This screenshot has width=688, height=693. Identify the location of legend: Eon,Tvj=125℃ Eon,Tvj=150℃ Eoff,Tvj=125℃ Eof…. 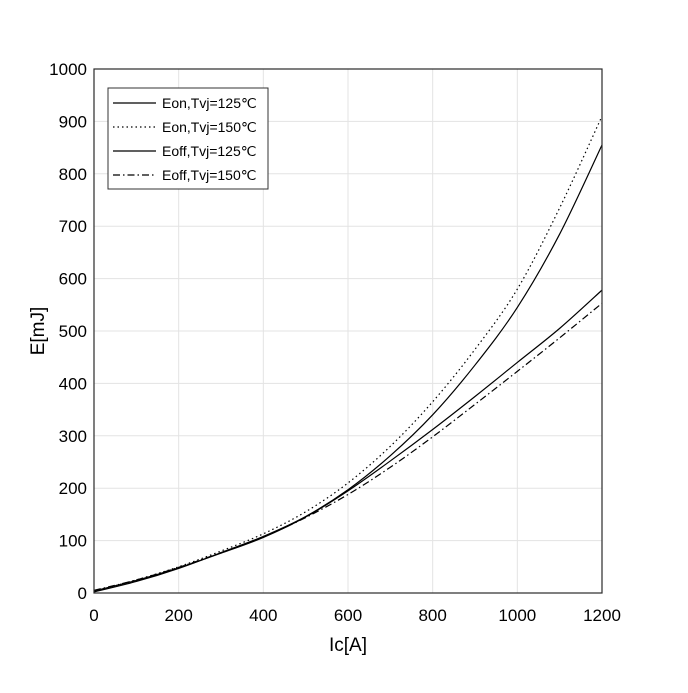
(188, 138).